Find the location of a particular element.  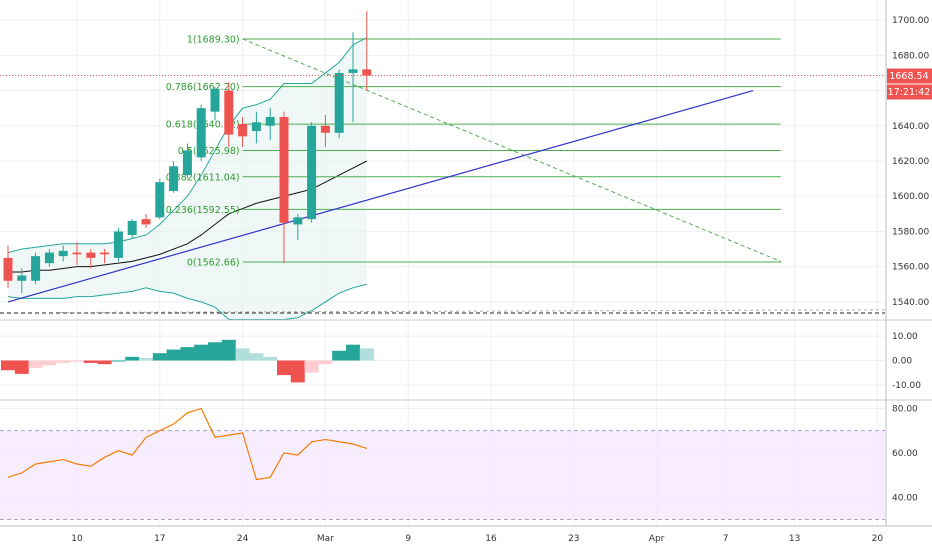

price-tick-label: 1700.00 is located at coordinates (910, 21).